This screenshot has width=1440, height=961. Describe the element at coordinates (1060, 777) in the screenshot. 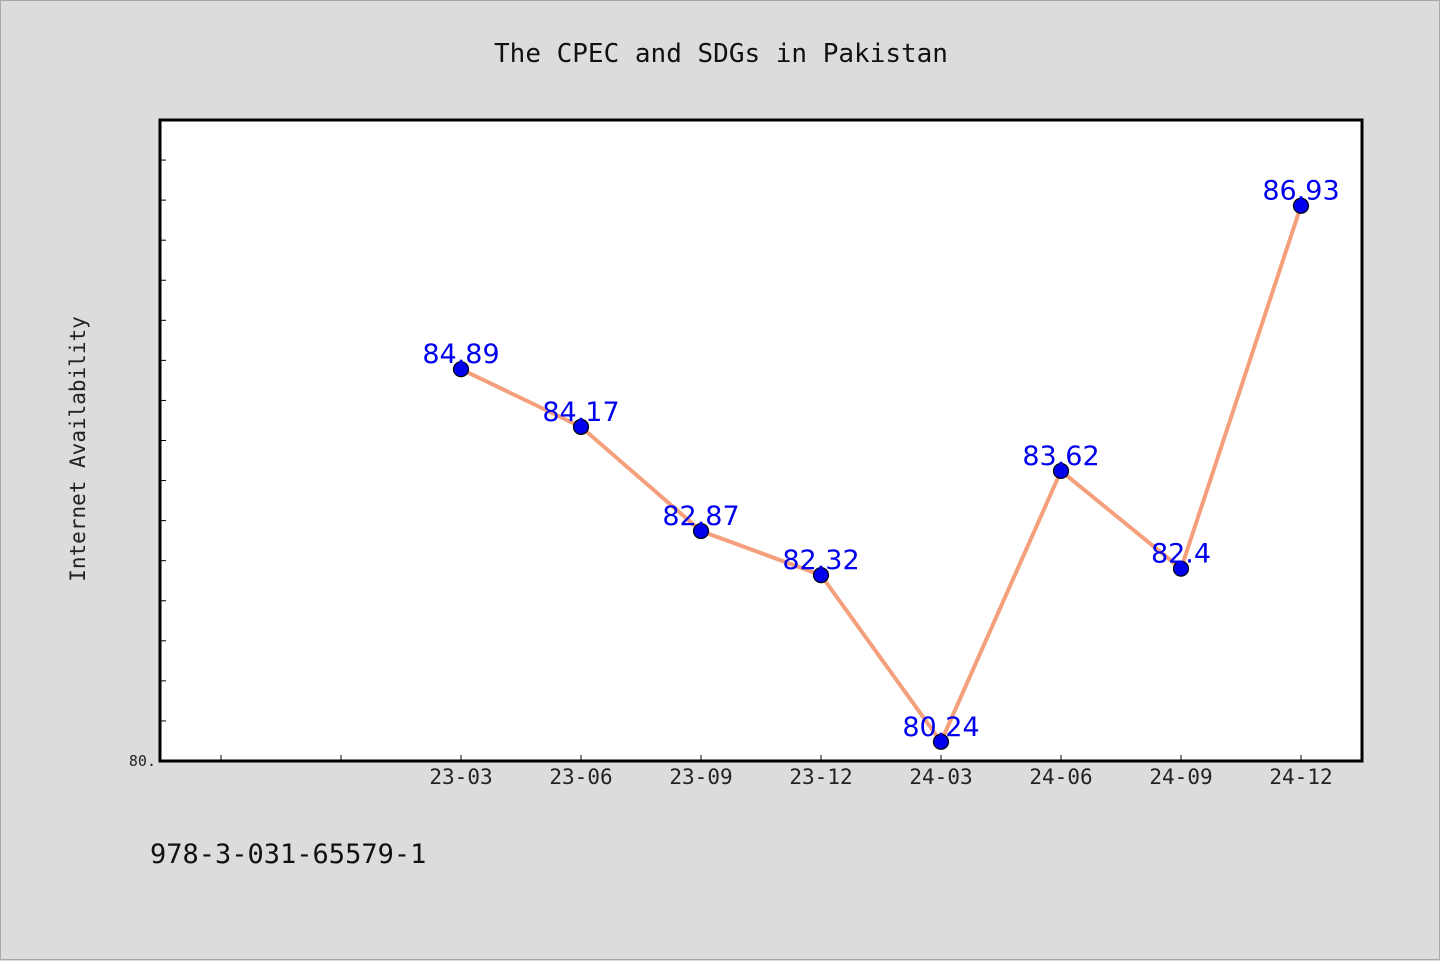

I see `x-tick-label: 24-06` at that location.